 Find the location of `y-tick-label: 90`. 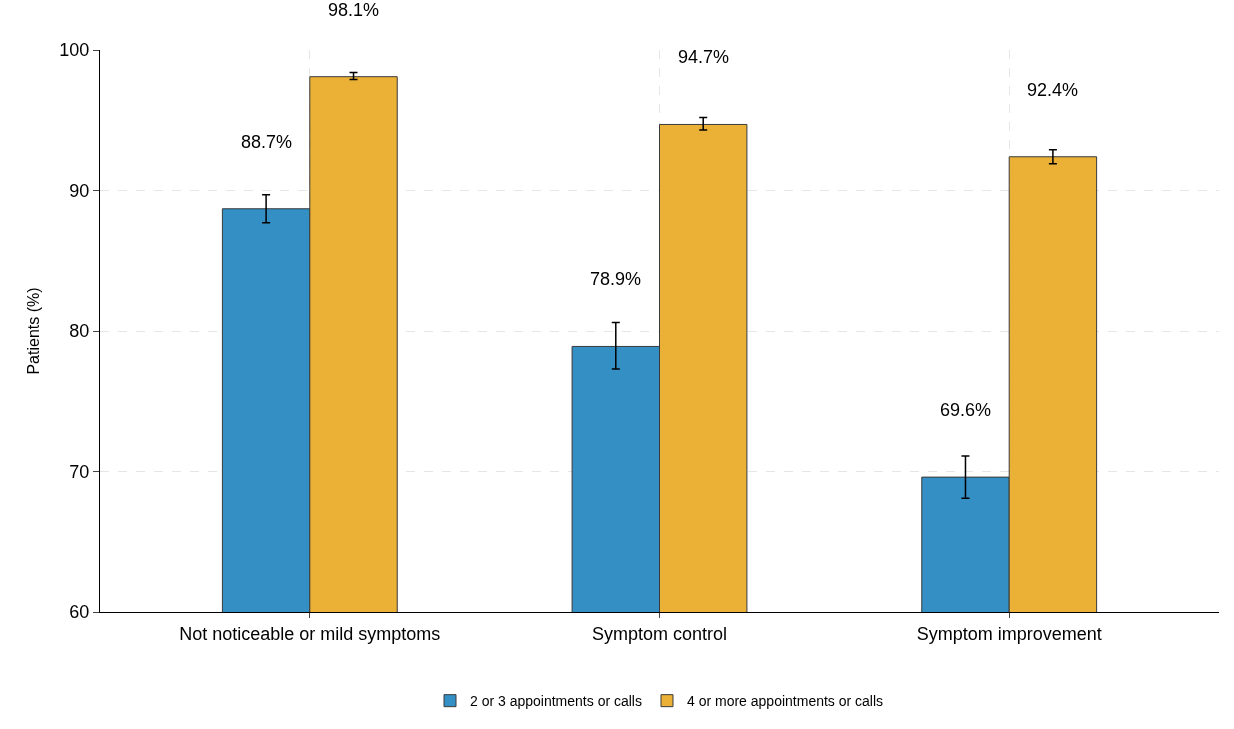

y-tick-label: 90 is located at coordinates (79, 190).